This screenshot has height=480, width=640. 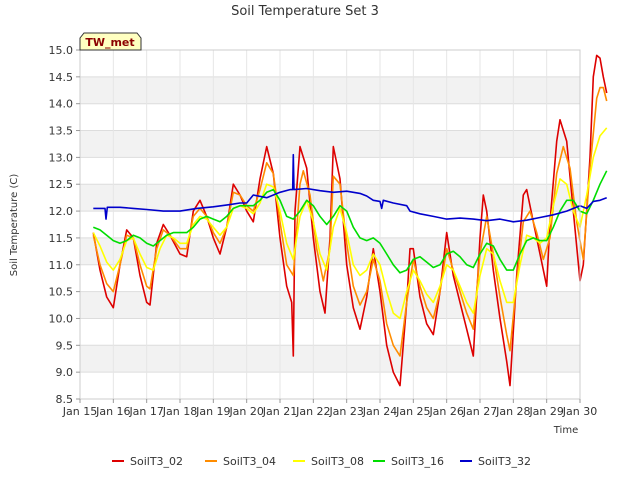 What do you see at coordinates (212, 411) in the screenshot?
I see `x-tick-label: Jan 19` at bounding box center [212, 411].